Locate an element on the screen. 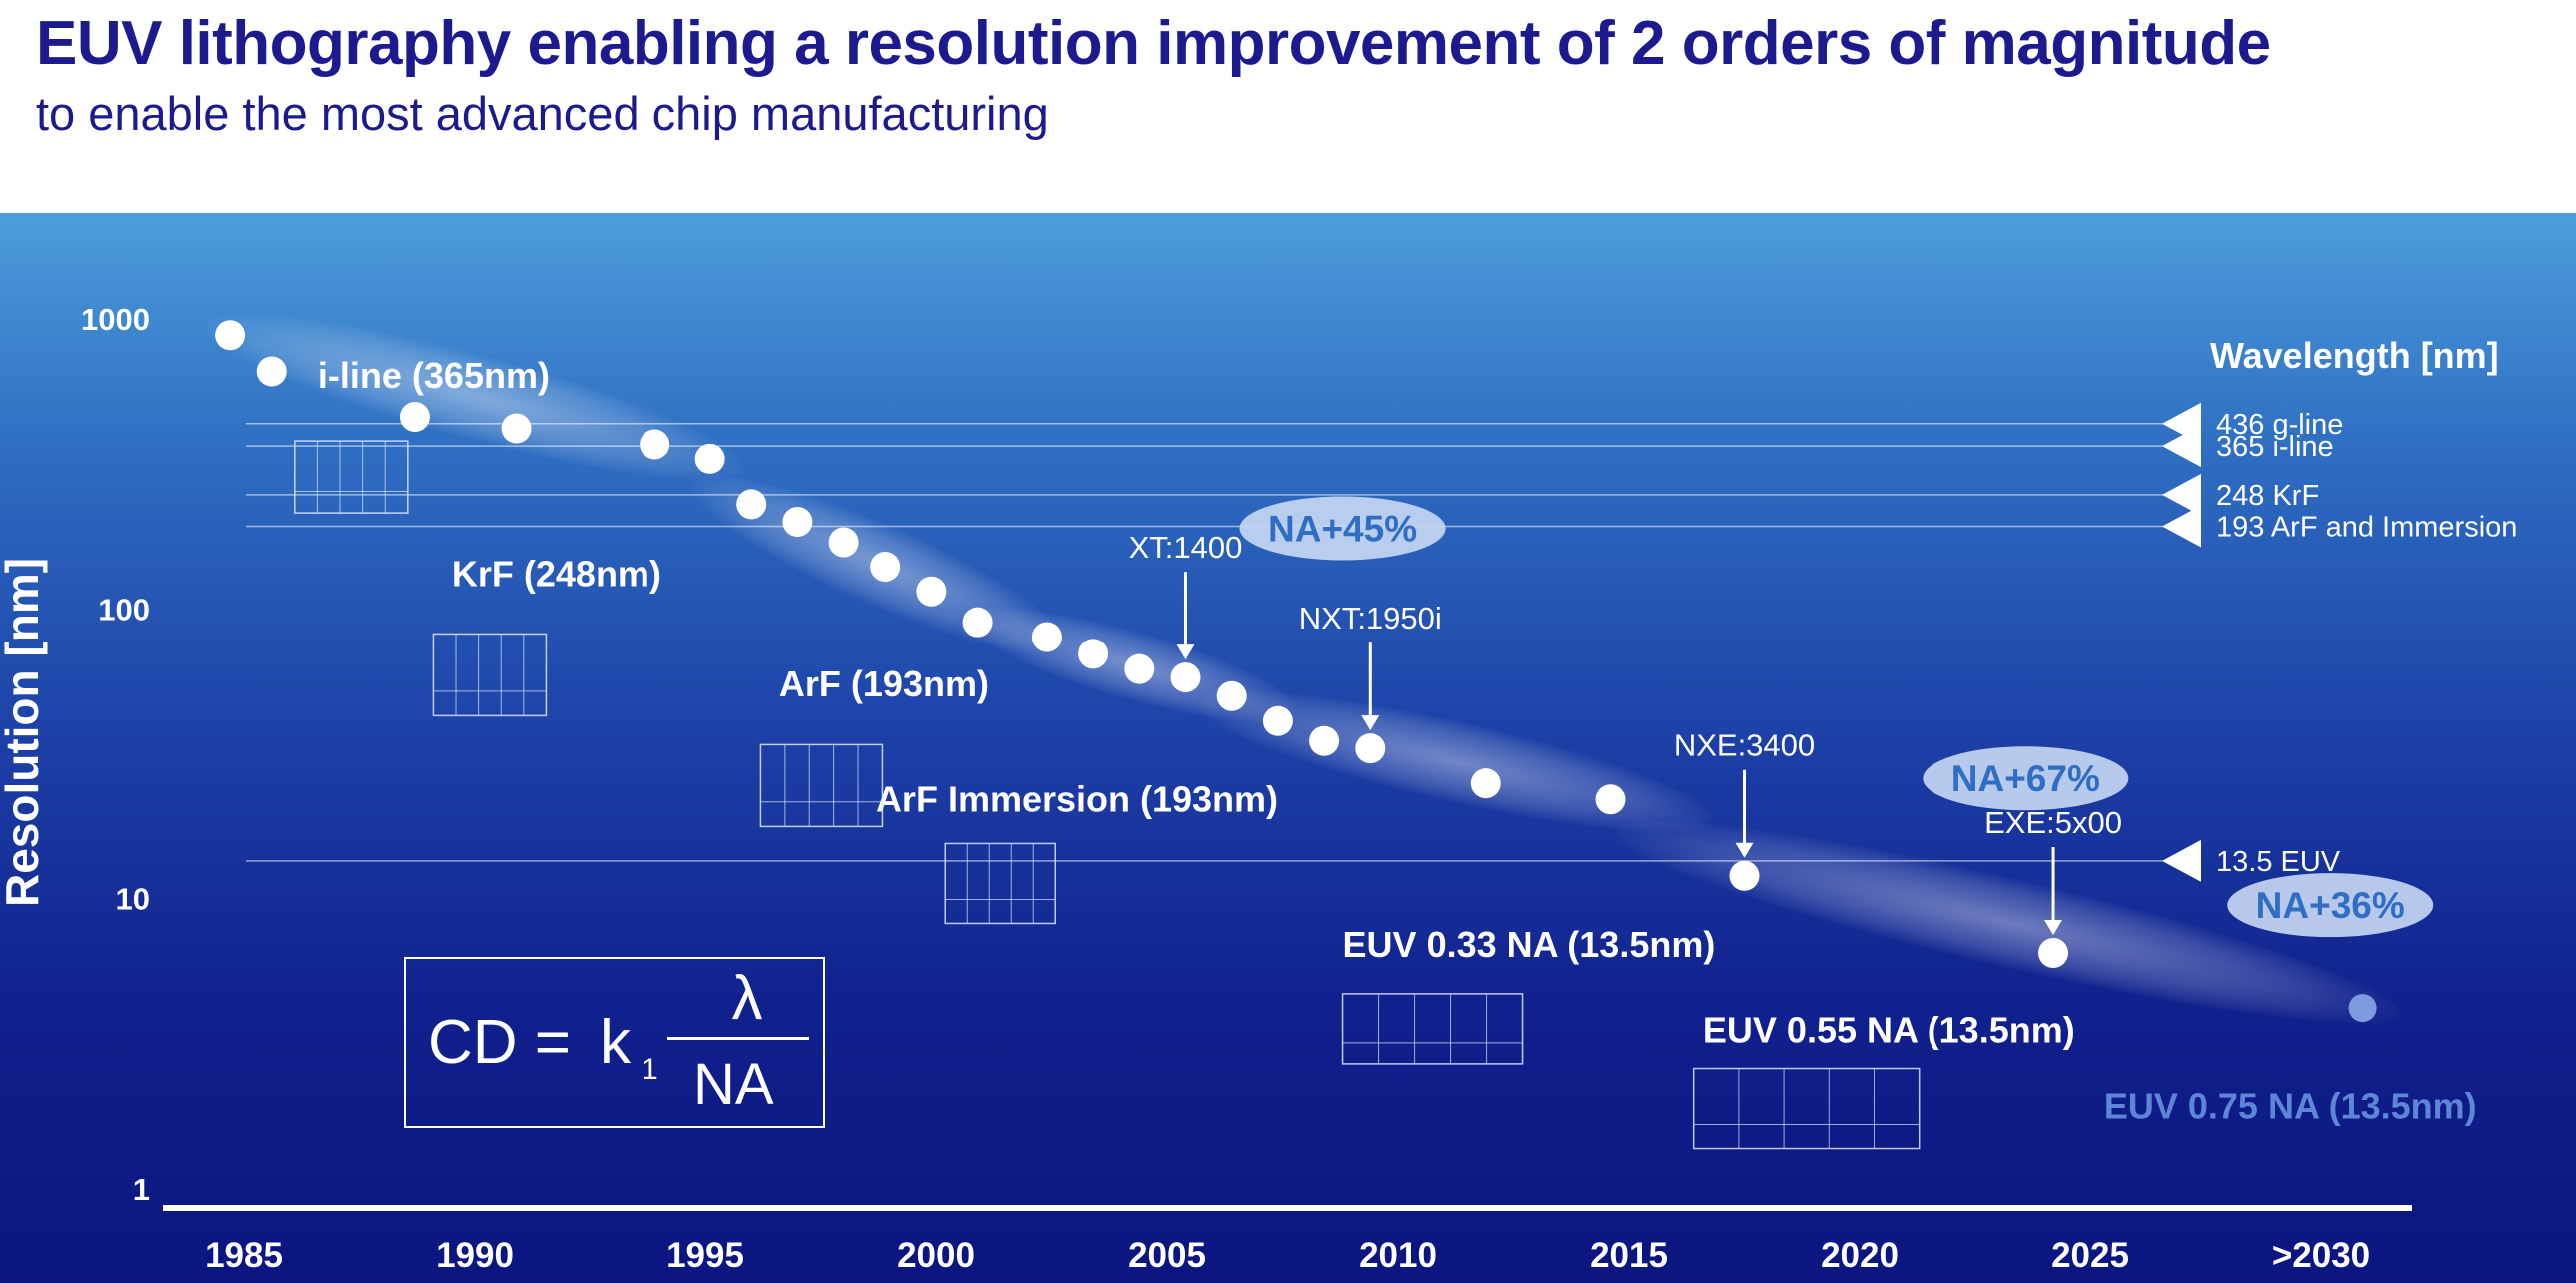 The height and width of the screenshot is (1283, 2576). system-annotation-label: EXE:5x00 is located at coordinates (2053, 822).